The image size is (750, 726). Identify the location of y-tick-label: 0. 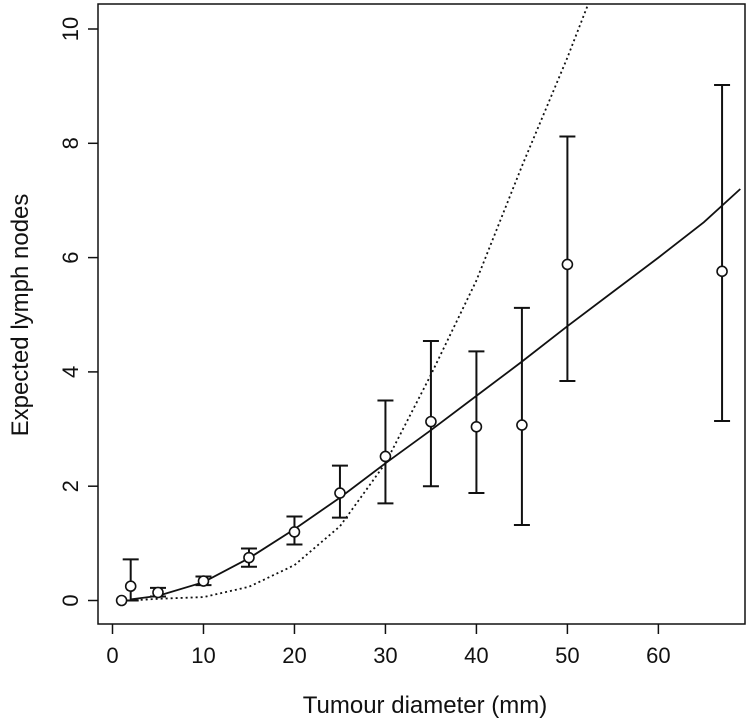
(70, 600).